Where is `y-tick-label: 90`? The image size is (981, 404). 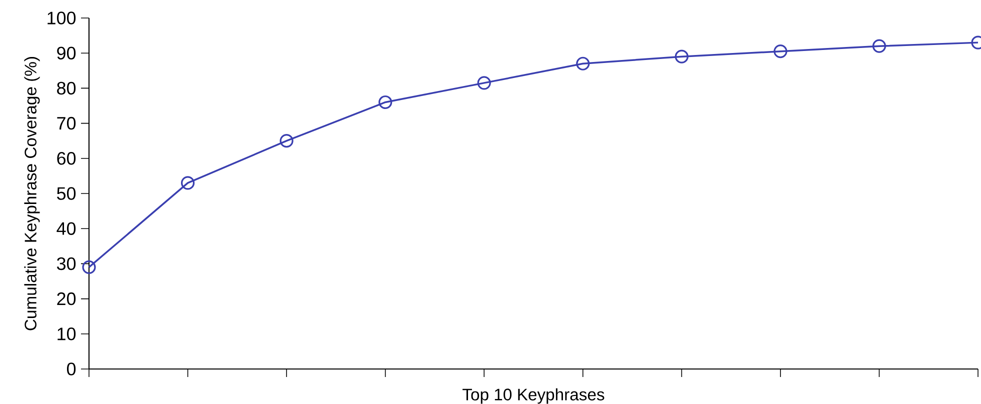
y-tick-label: 90 is located at coordinates (66, 53).